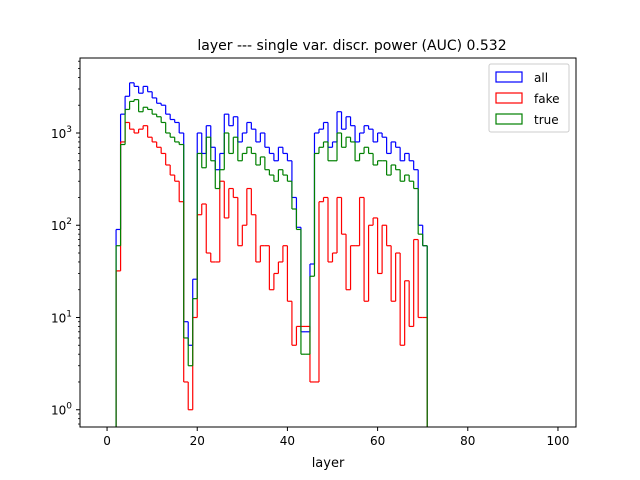 The image size is (640, 480). I want to click on y-axis: 10⁰ 10¹ 10² 10³, so click(65, 242).